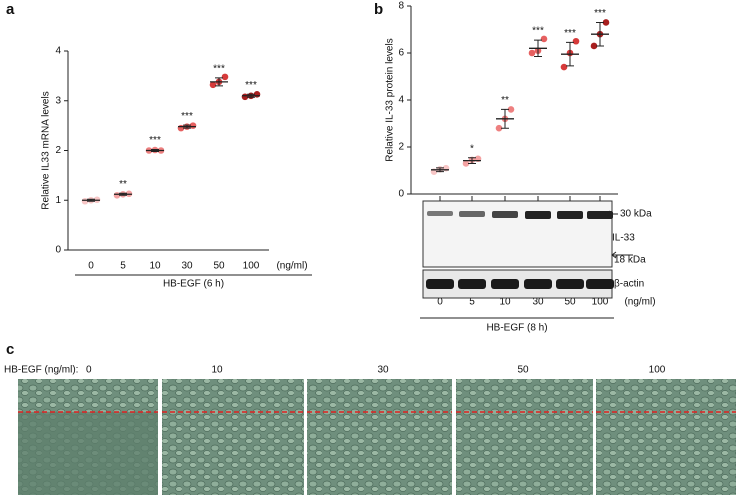 The width and height of the screenshot is (738, 502). What do you see at coordinates (383, 370) in the screenshot?
I see `dose-label: 30` at bounding box center [383, 370].